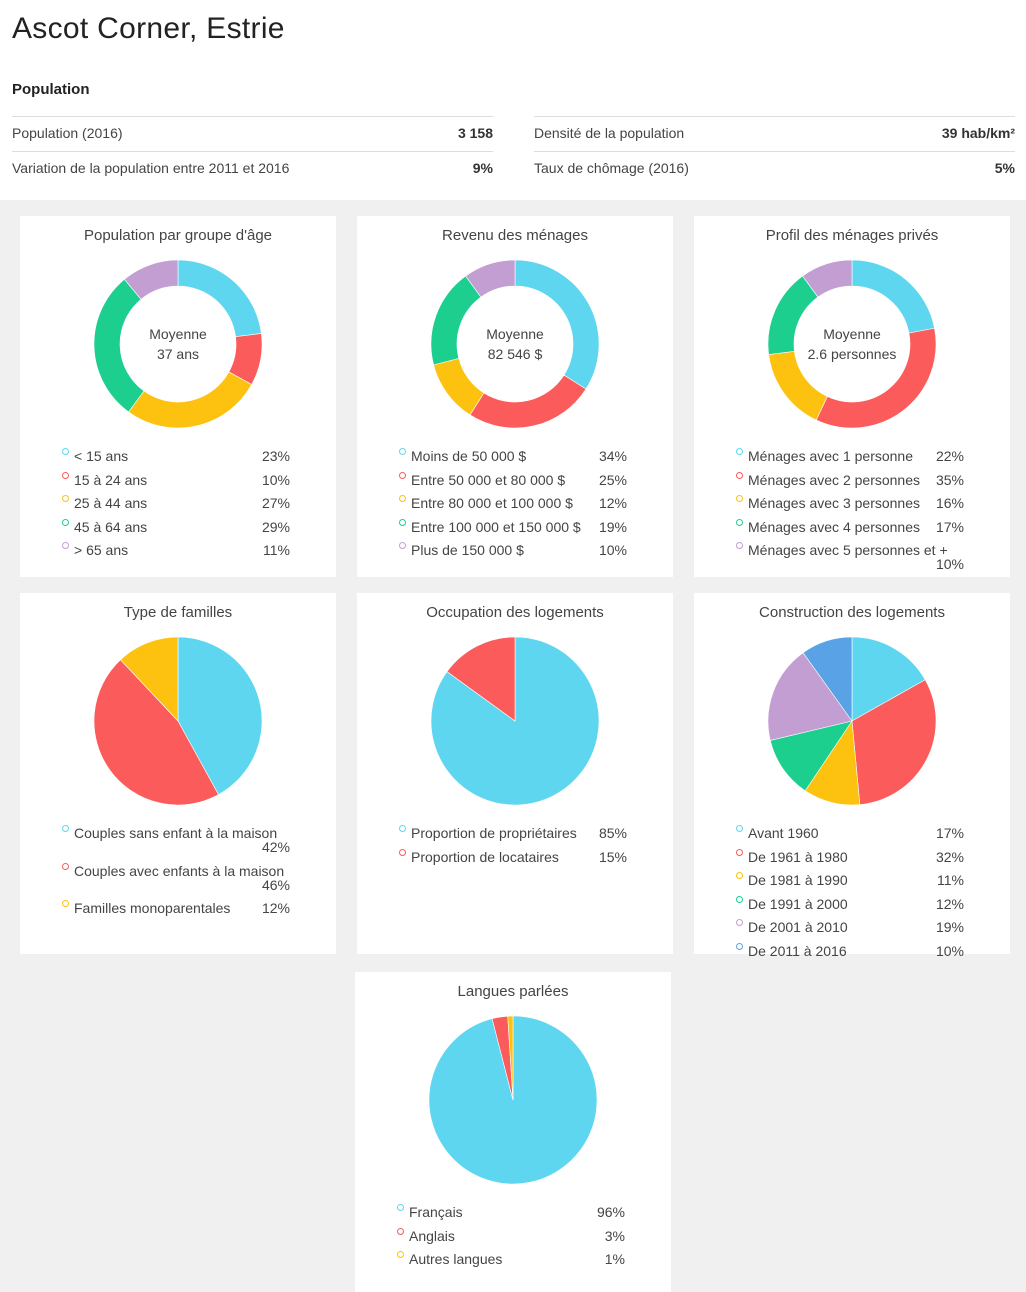 The image size is (1026, 1292). What do you see at coordinates (614, 1235) in the screenshot?
I see `legend-value: 3%` at bounding box center [614, 1235].